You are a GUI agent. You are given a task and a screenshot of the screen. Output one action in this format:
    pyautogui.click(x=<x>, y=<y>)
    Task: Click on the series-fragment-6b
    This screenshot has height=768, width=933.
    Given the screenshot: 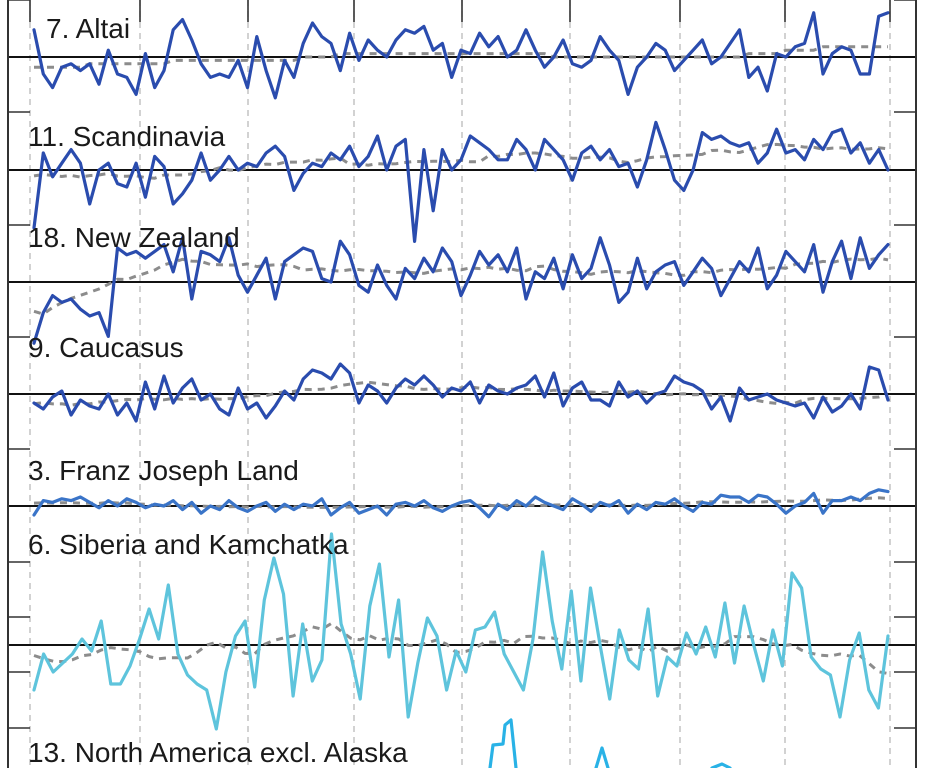 What is the action you would take?
    pyautogui.click(x=602, y=757)
    